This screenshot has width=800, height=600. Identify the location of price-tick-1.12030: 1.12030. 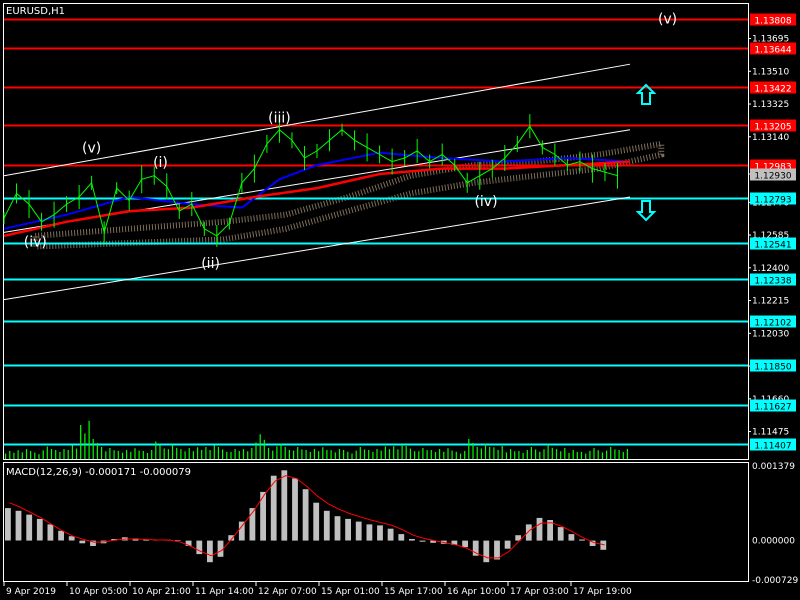
(770, 334).